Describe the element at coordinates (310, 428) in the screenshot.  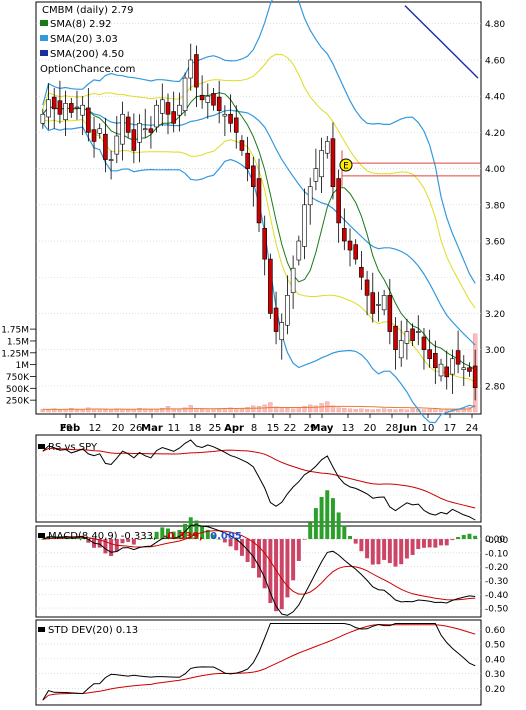
I see `date-tick-label: 29` at that location.